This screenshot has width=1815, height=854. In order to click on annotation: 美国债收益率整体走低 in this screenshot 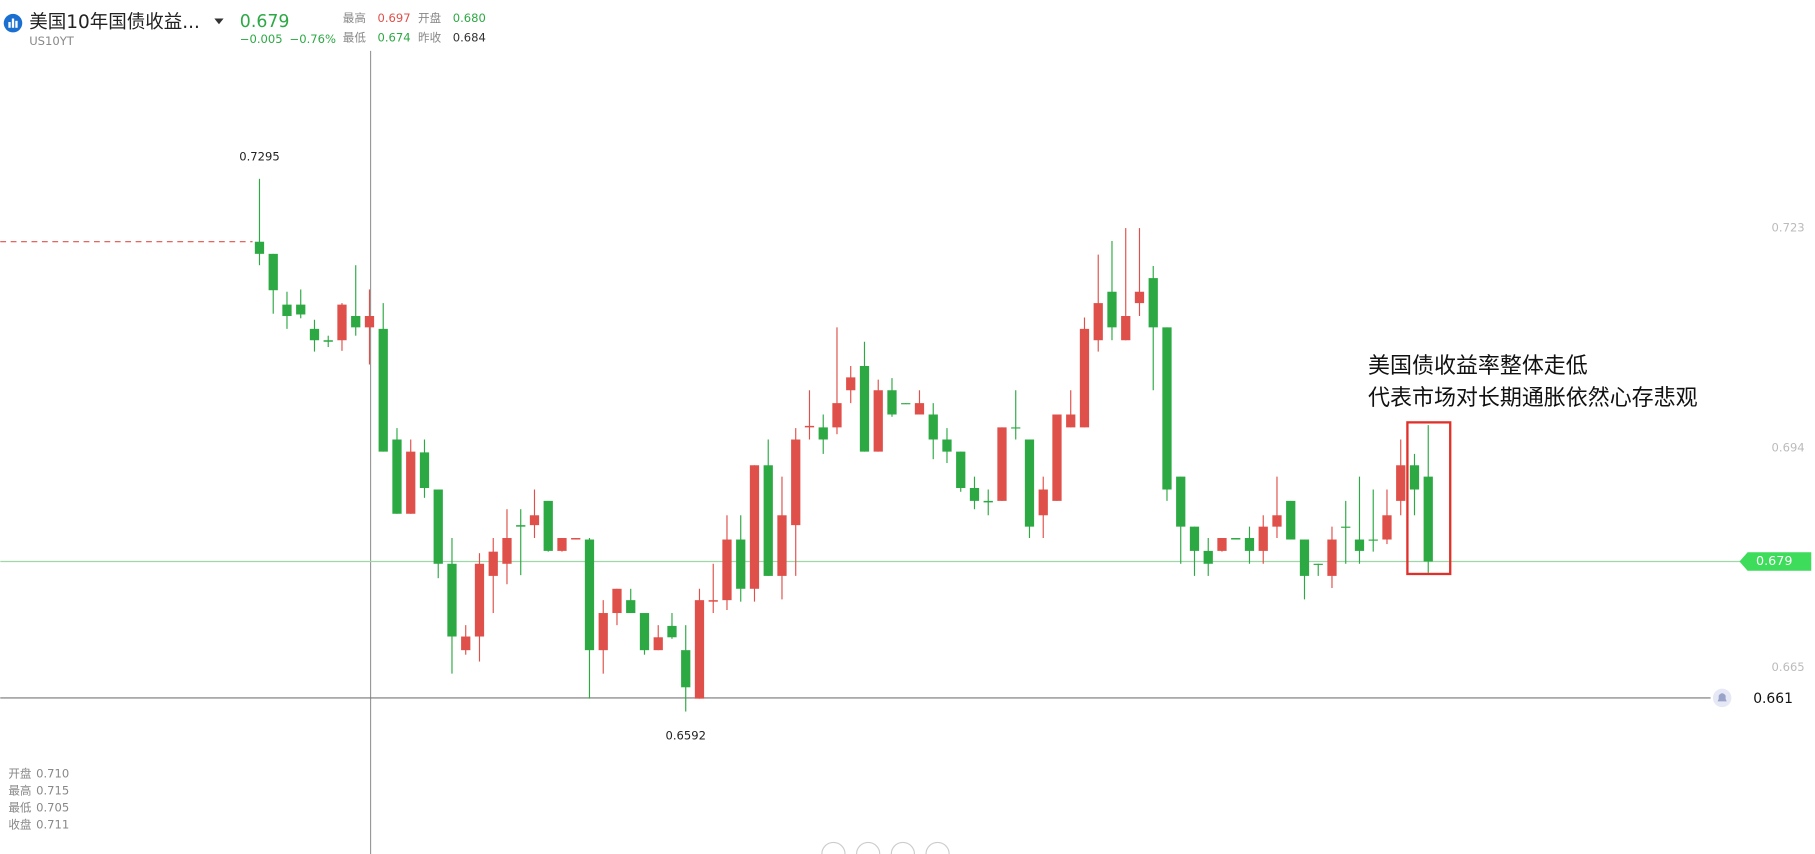, I will do `click(1478, 366)`.